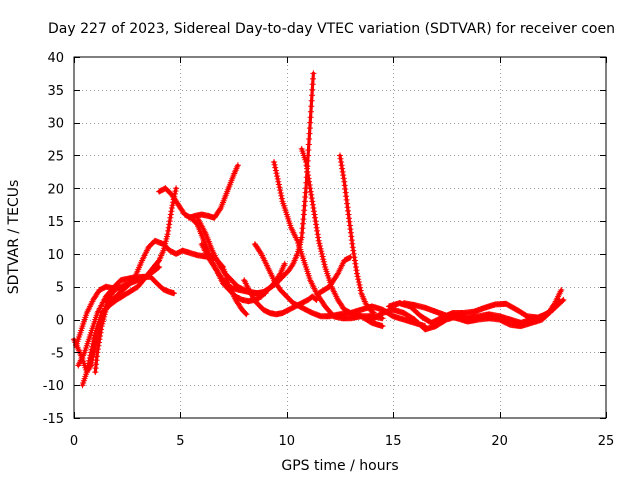 This screenshot has width=640, height=480. Describe the element at coordinates (55, 91) in the screenshot. I see `y-tick-label: 35` at that location.